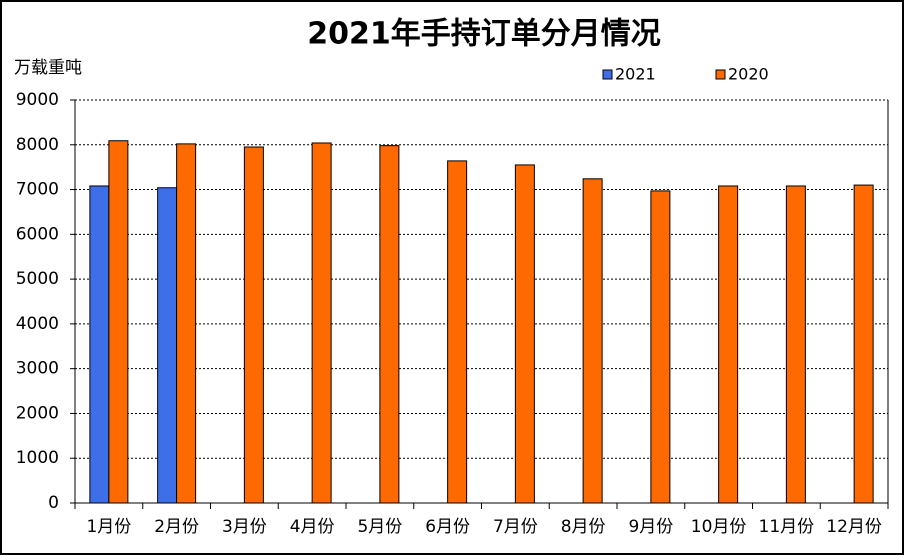  Describe the element at coordinates (37, 413) in the screenshot. I see `y-tick-label: 2000` at that location.